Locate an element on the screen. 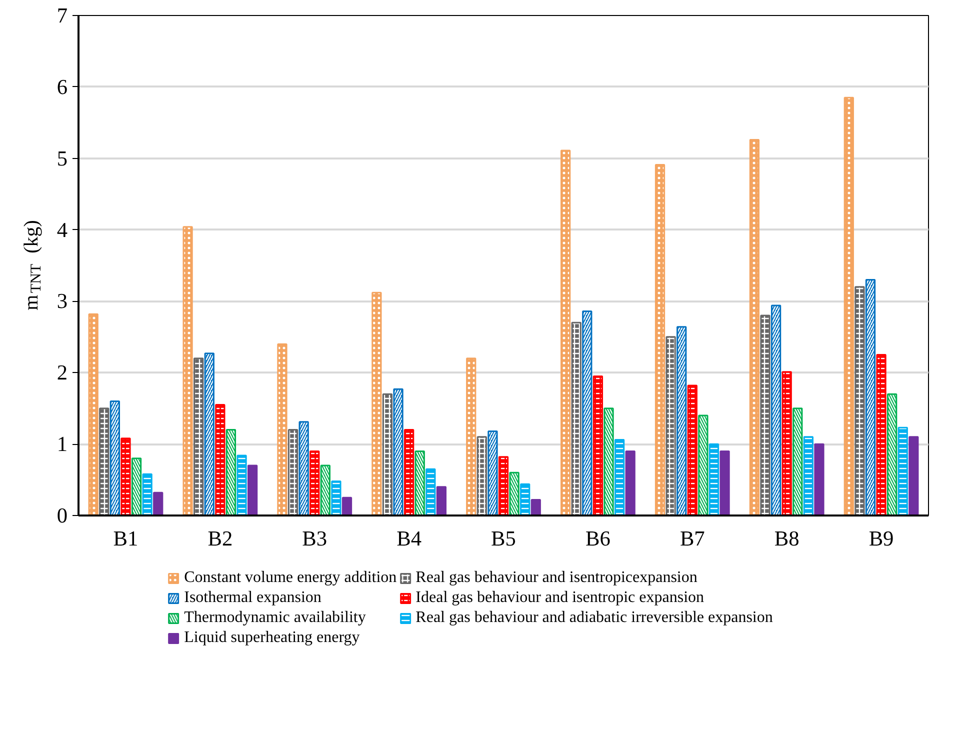 The image size is (968, 735). legend-label: Thermodynamic availability is located at coordinates (275, 618).